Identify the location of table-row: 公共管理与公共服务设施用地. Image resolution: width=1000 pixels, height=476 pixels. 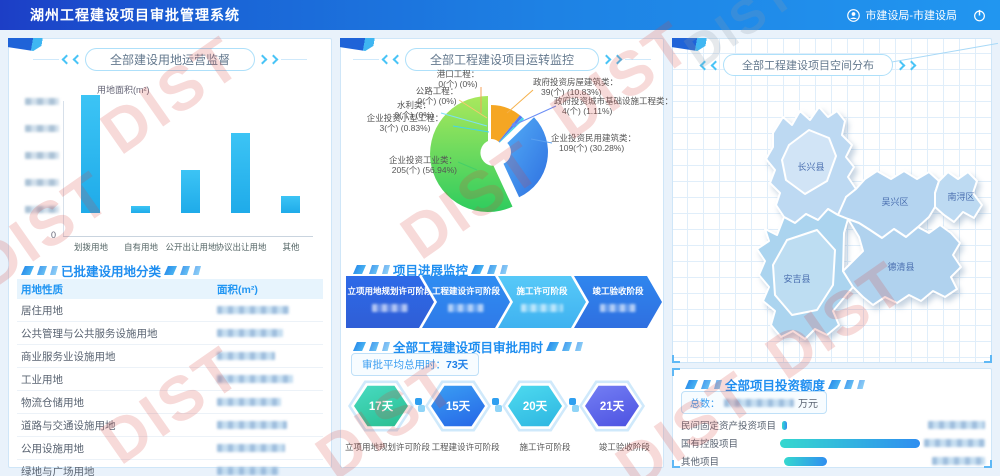
(170, 333).